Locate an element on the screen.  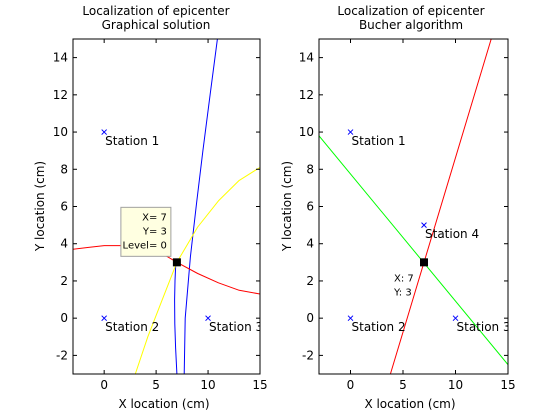
datatip-box is located at coordinates (146, 231).